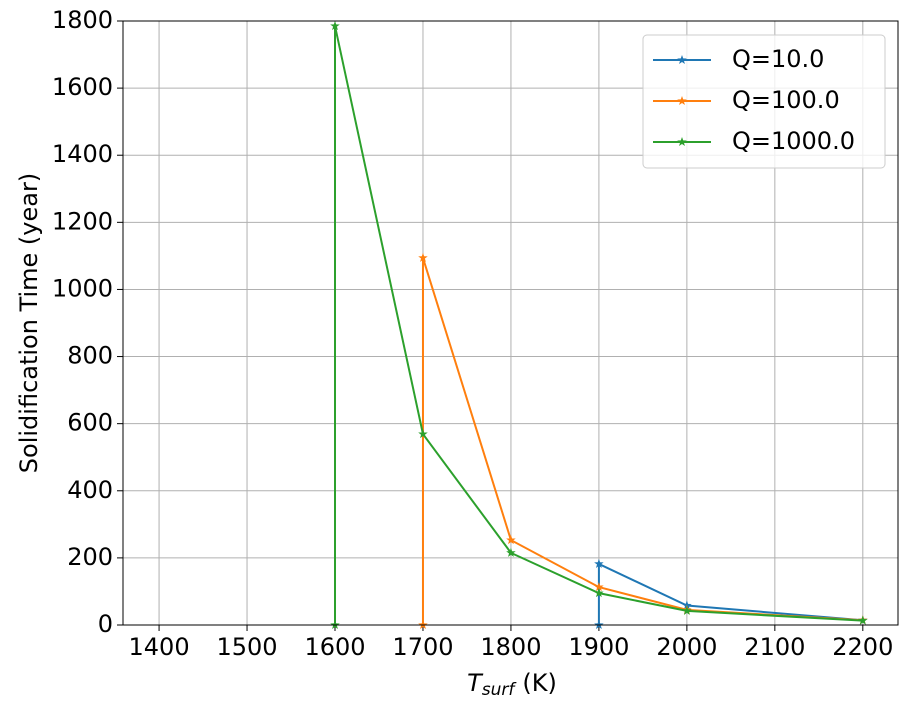 This screenshot has width=908, height=709. I want to click on y-tick-label: 1400, so click(82, 154).